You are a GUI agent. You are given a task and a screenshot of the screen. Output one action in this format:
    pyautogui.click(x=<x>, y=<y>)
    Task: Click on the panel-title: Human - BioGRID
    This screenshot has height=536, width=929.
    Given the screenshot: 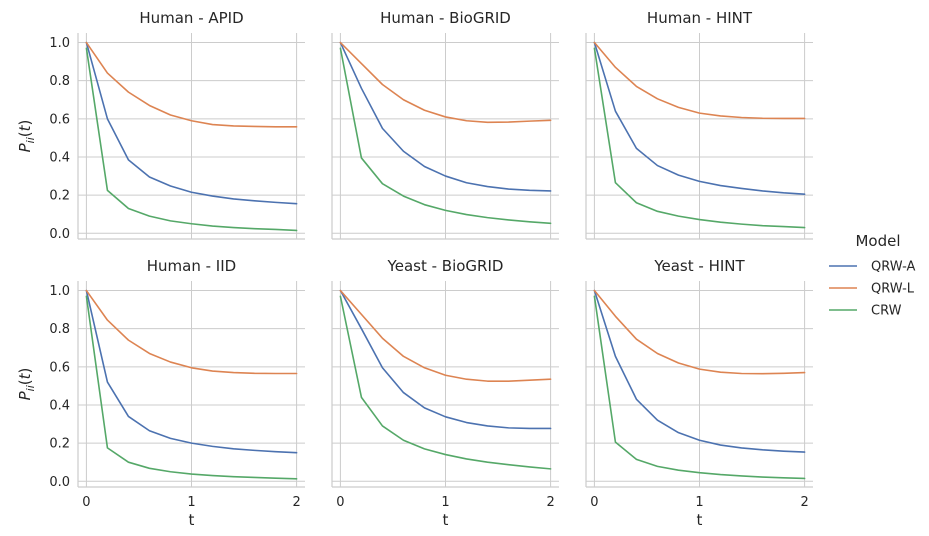 What is the action you would take?
    pyautogui.click(x=445, y=18)
    